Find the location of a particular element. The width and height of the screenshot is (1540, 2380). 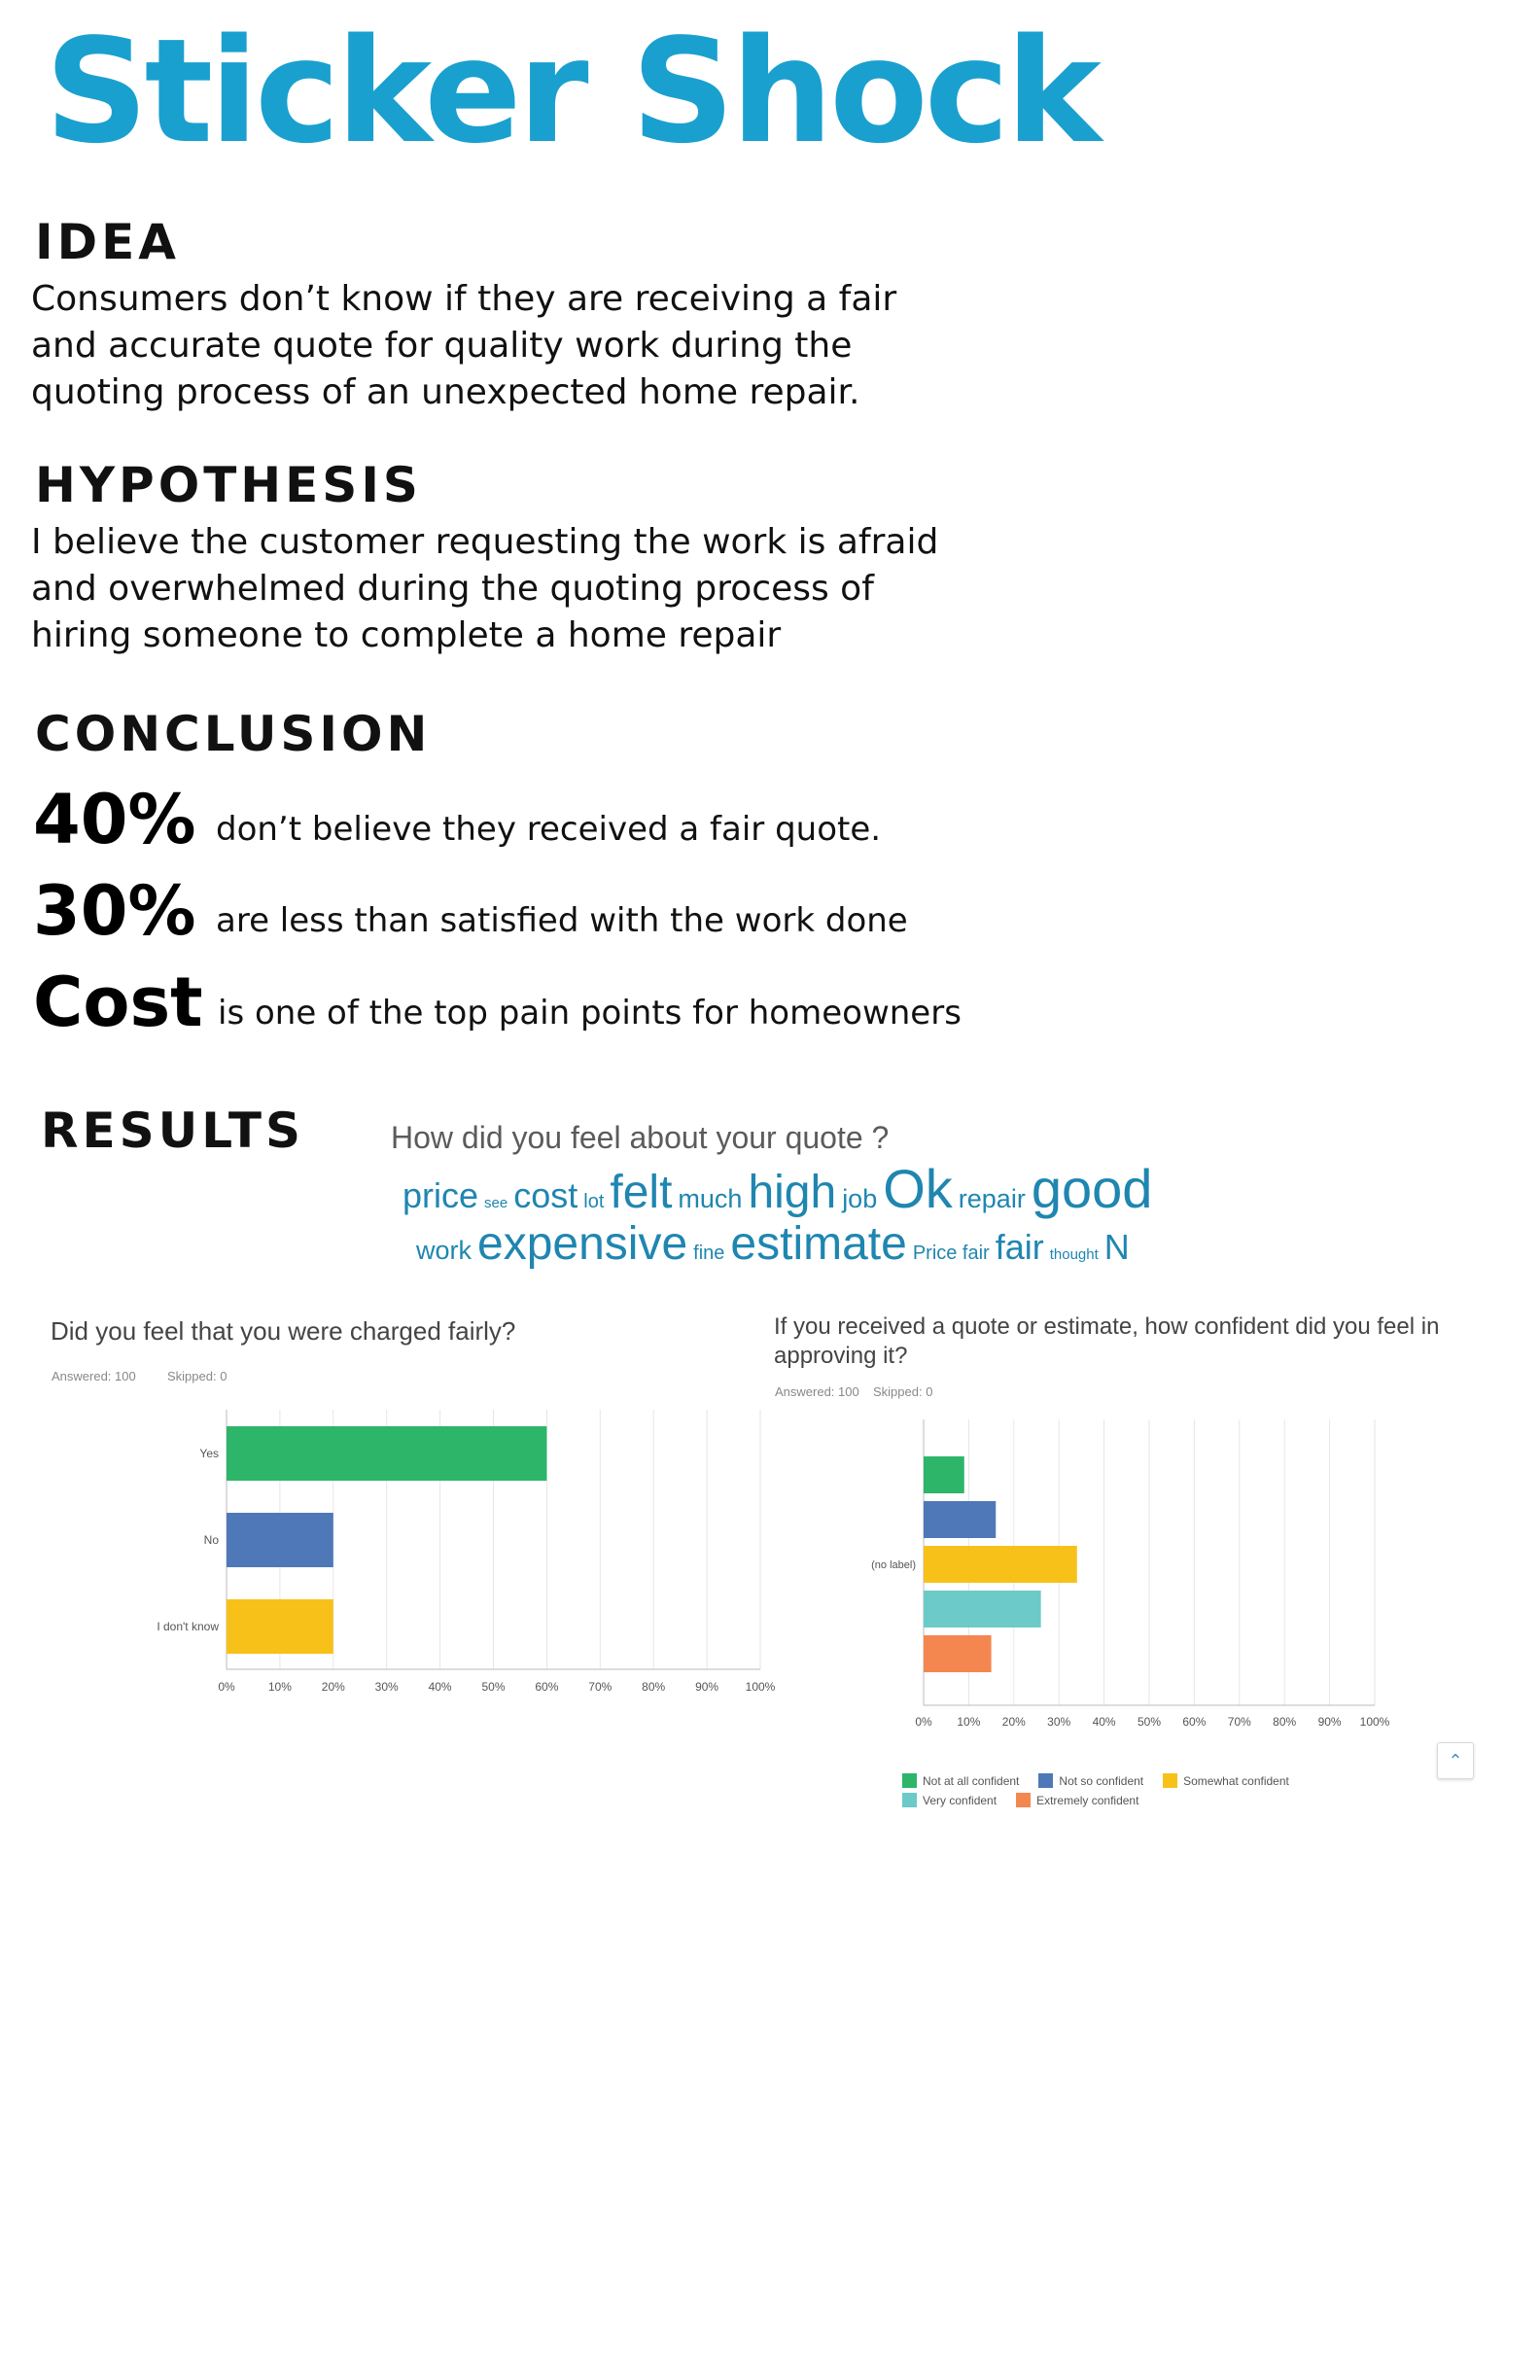

word-cloud-word: repair is located at coordinates (992, 1198).